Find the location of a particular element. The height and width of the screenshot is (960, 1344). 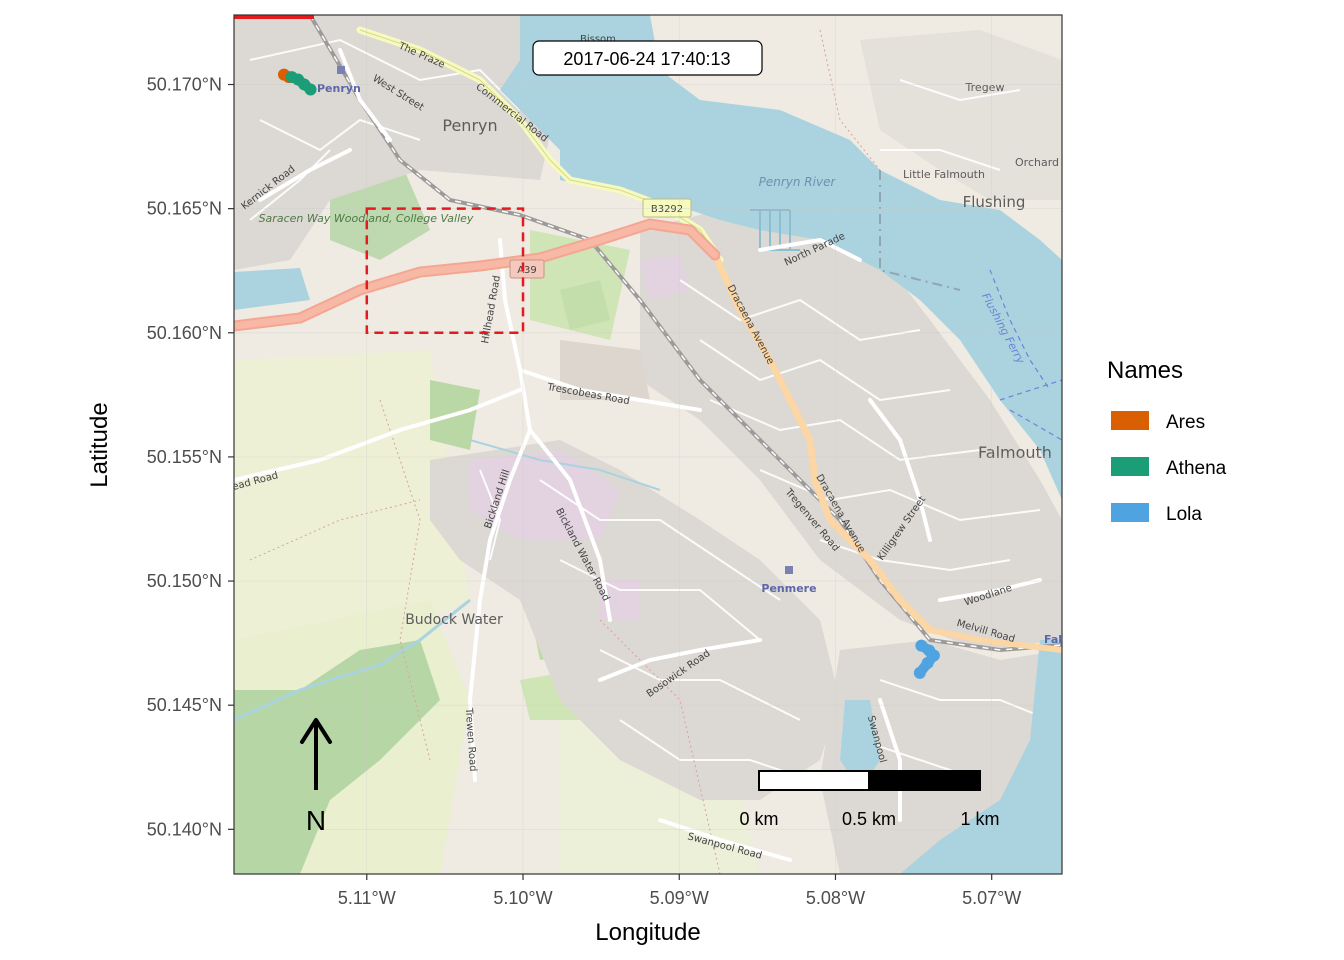

place-label-tregew: Tregew is located at coordinates (985, 87).